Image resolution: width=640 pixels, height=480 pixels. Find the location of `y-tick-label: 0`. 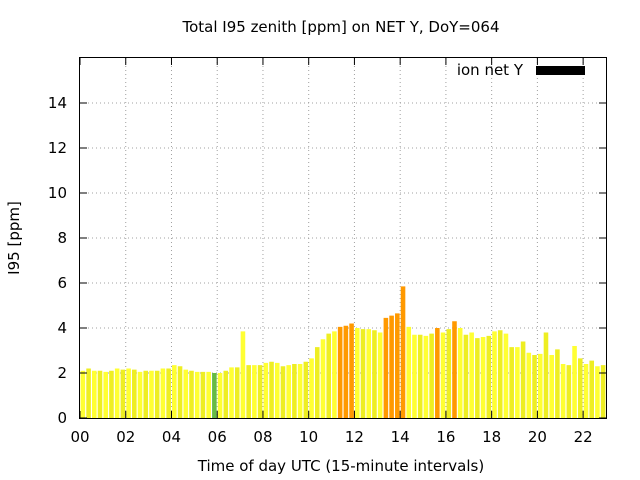

y-tick-label: 0 is located at coordinates (62, 418).